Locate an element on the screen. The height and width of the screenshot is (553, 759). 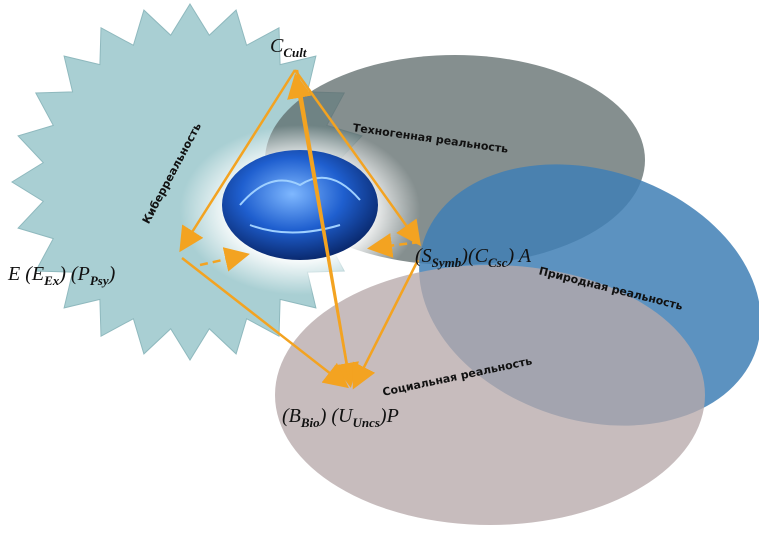
label-part: E (E is located at coordinates (25, 274).